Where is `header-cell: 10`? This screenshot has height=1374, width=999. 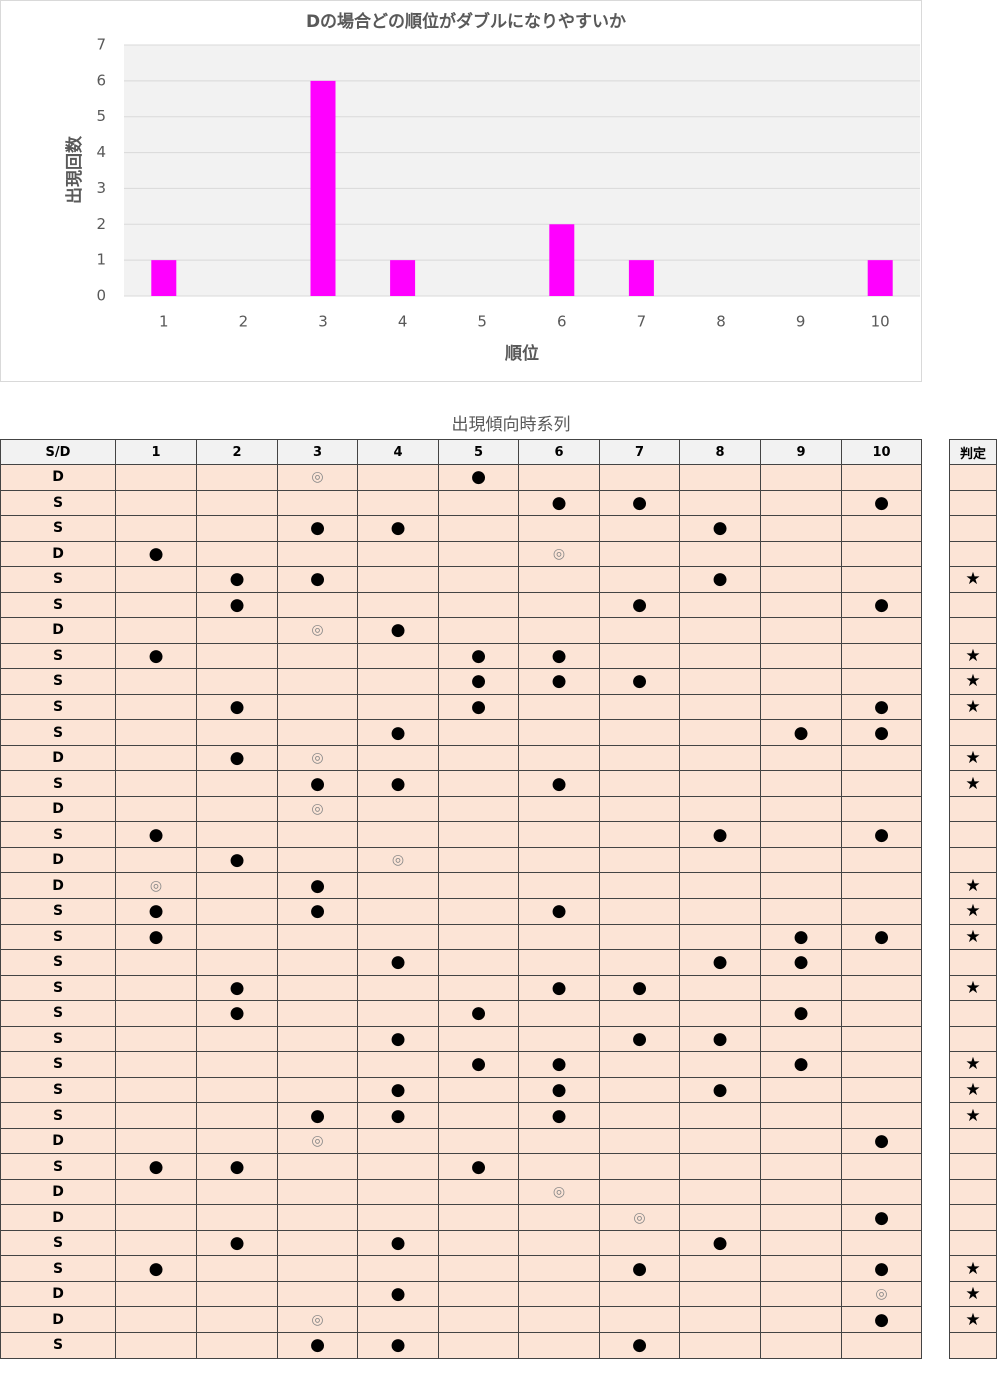 header-cell: 10 is located at coordinates (882, 452).